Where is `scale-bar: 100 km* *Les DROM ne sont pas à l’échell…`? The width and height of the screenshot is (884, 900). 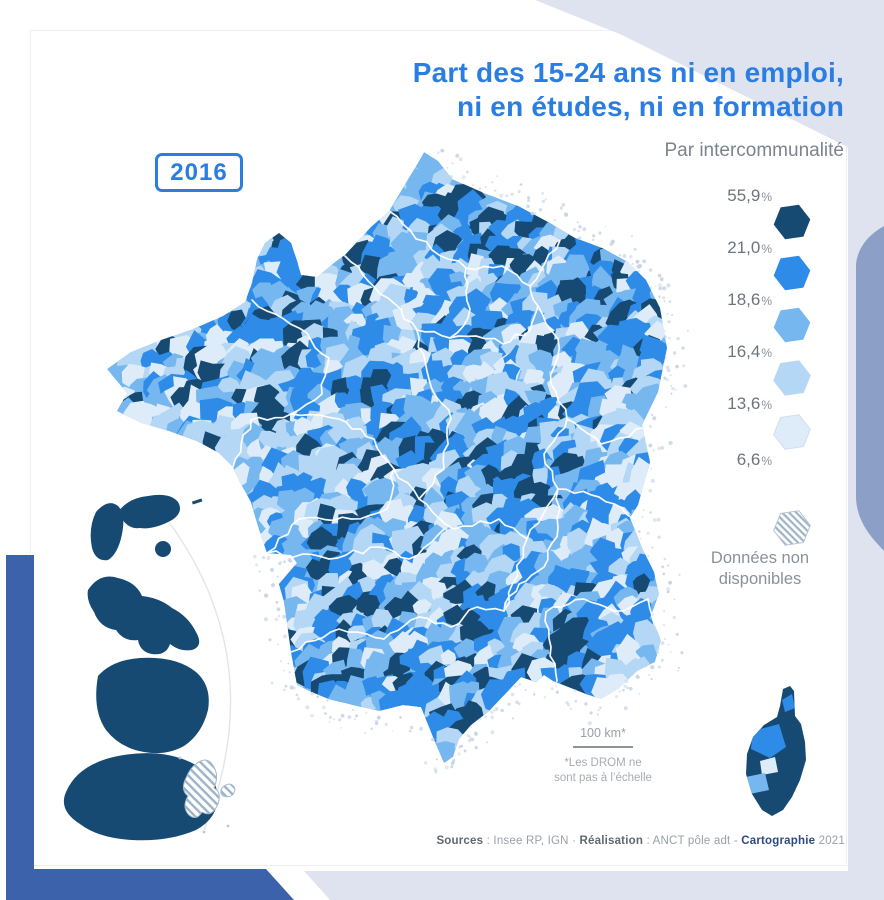
scale-bar: 100 km* *Les DROM ne sont pas à l’échell… is located at coordinates (603, 756).